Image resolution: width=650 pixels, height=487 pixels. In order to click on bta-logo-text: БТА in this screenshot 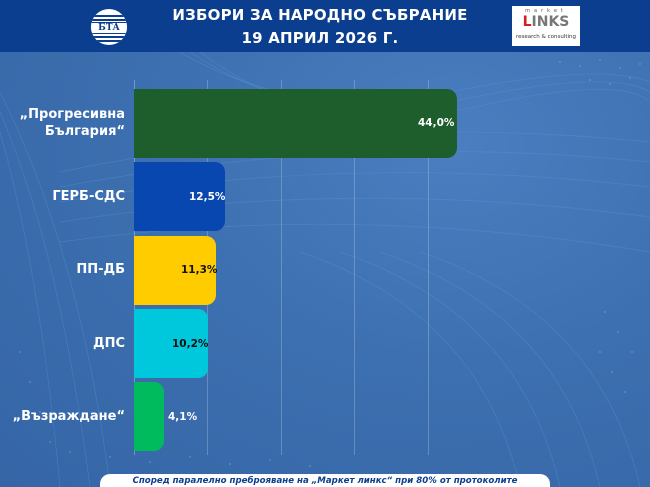, I will do `click(109, 28)`.